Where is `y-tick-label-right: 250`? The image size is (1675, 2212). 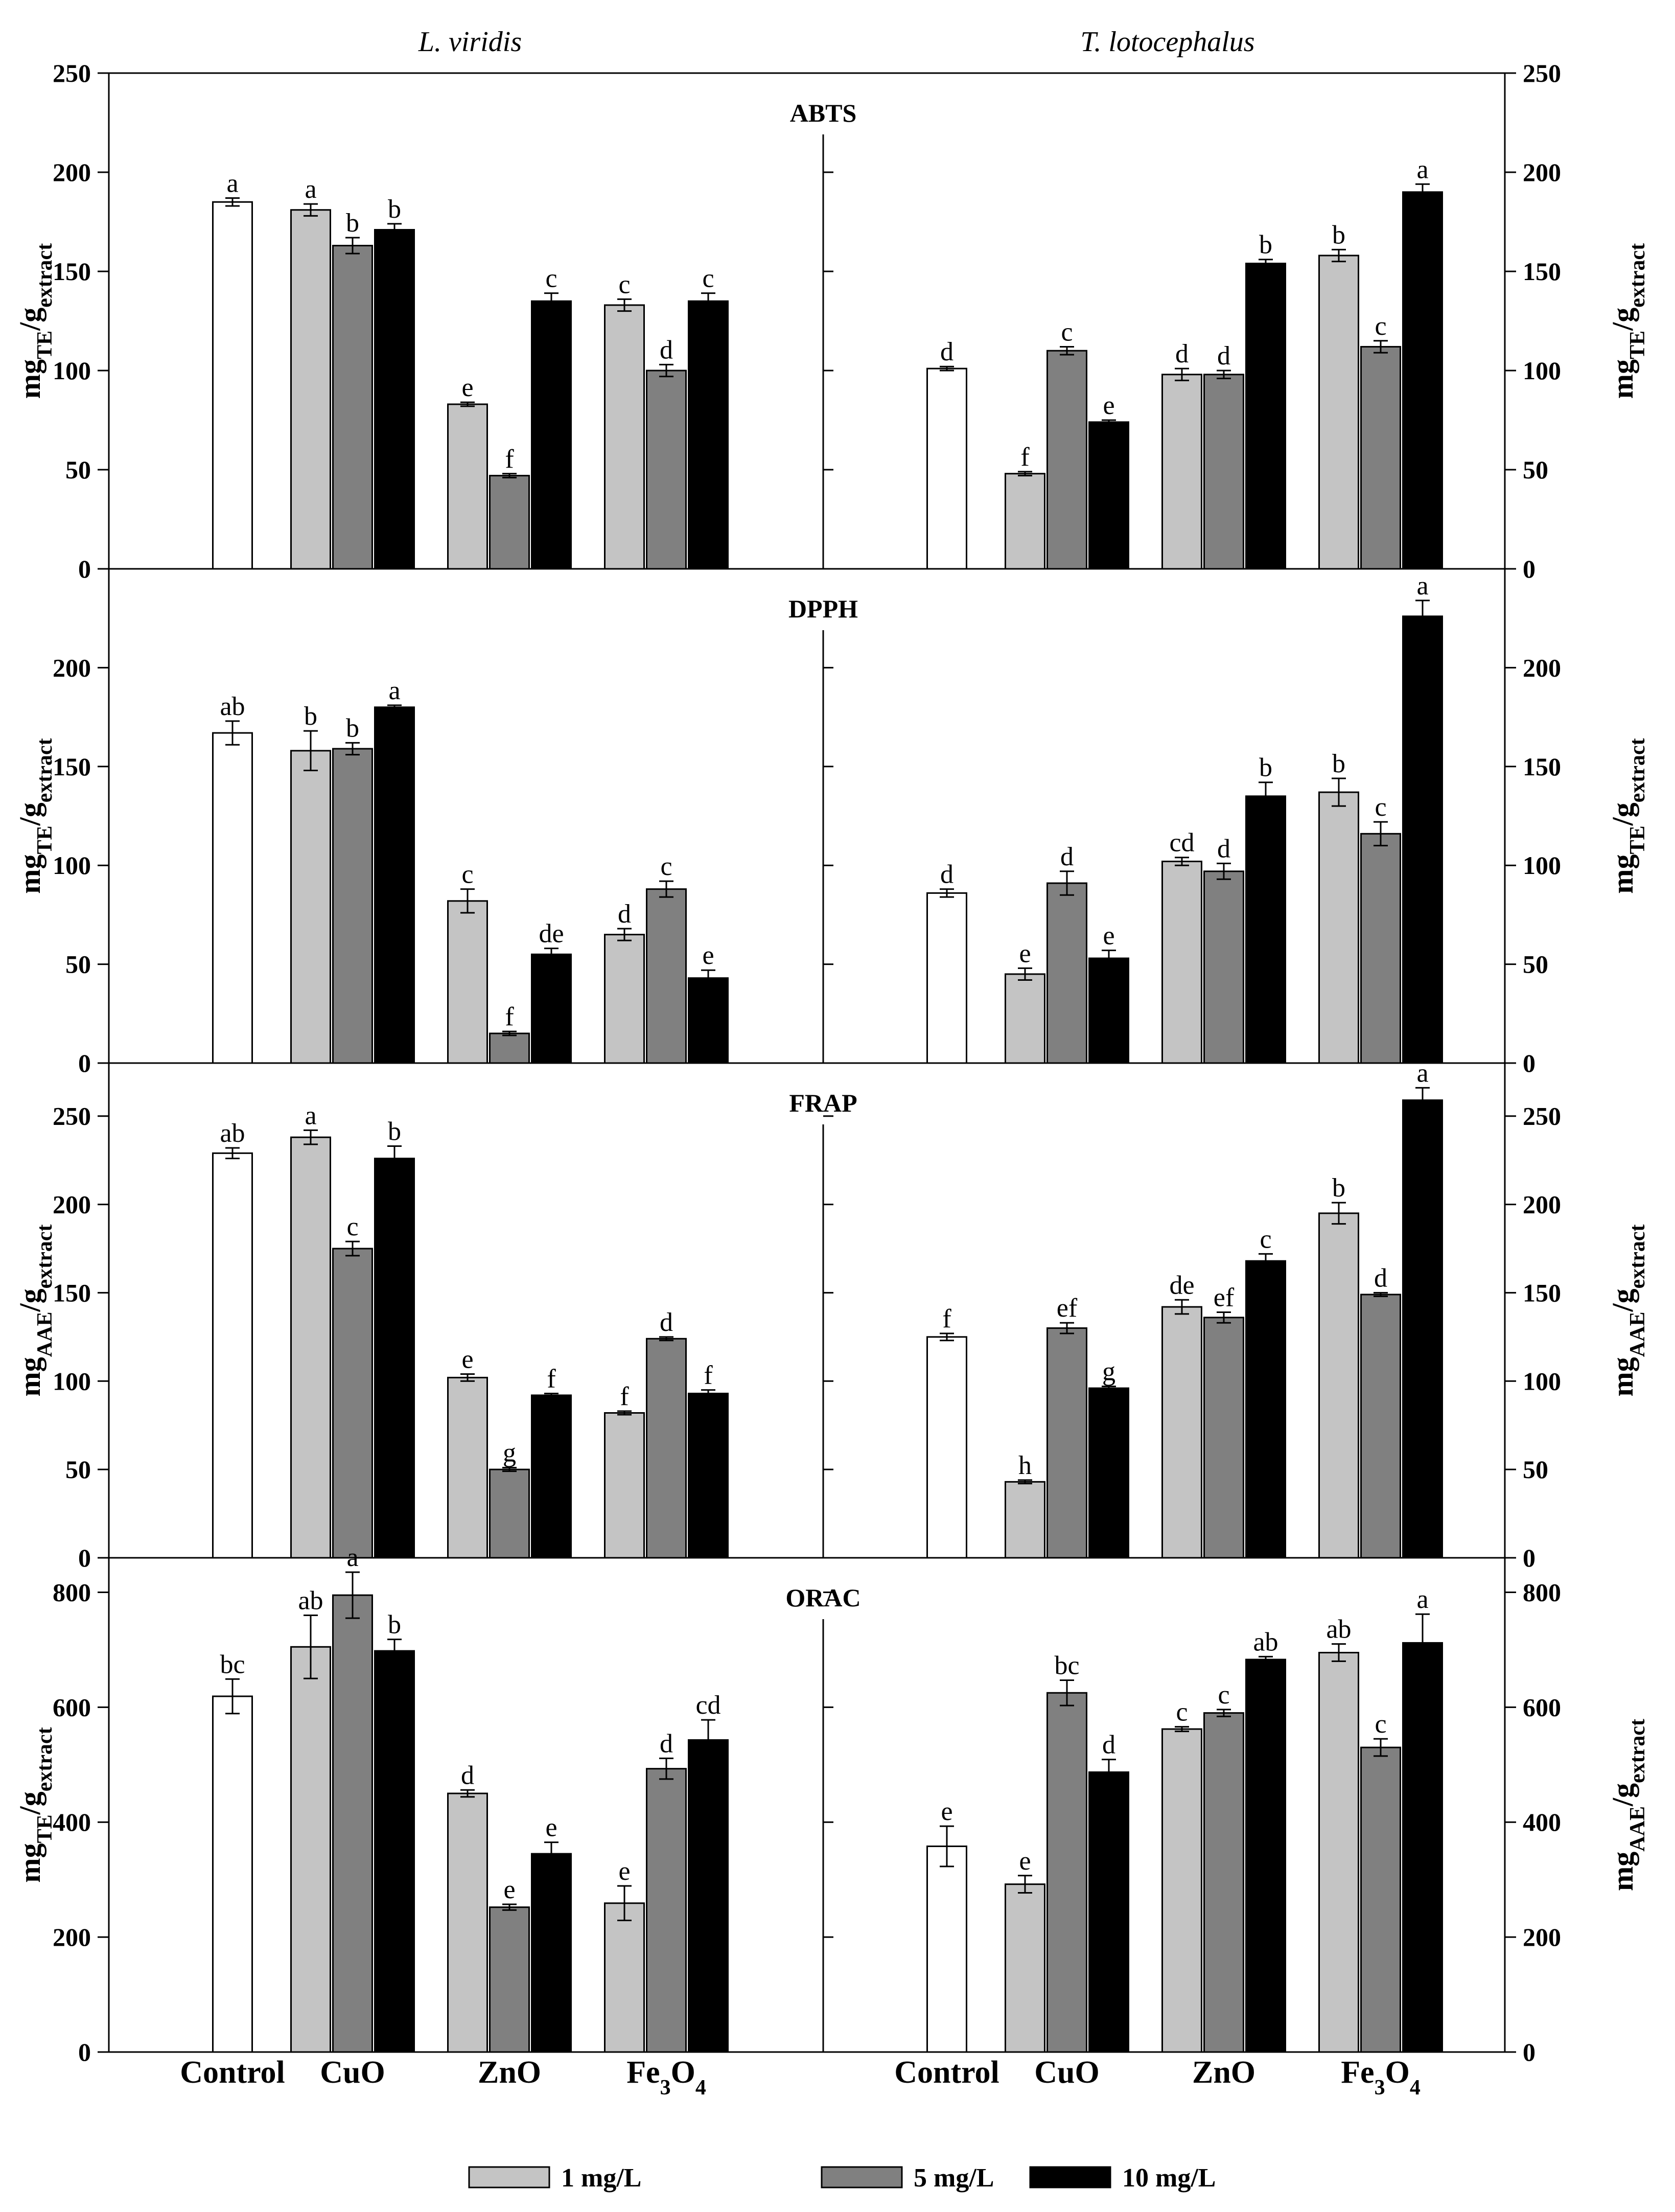 y-tick-label-right: 250 is located at coordinates (1542, 73).